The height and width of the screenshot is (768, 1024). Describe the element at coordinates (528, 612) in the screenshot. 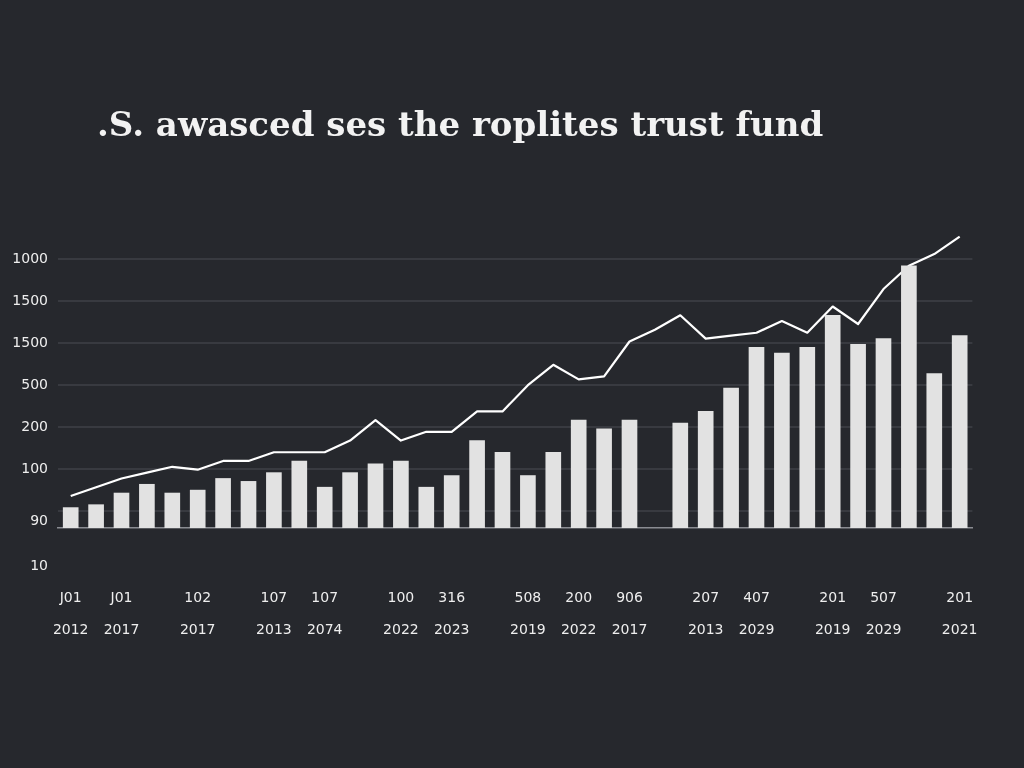

I see `x-tick-label: 508 2019` at that location.